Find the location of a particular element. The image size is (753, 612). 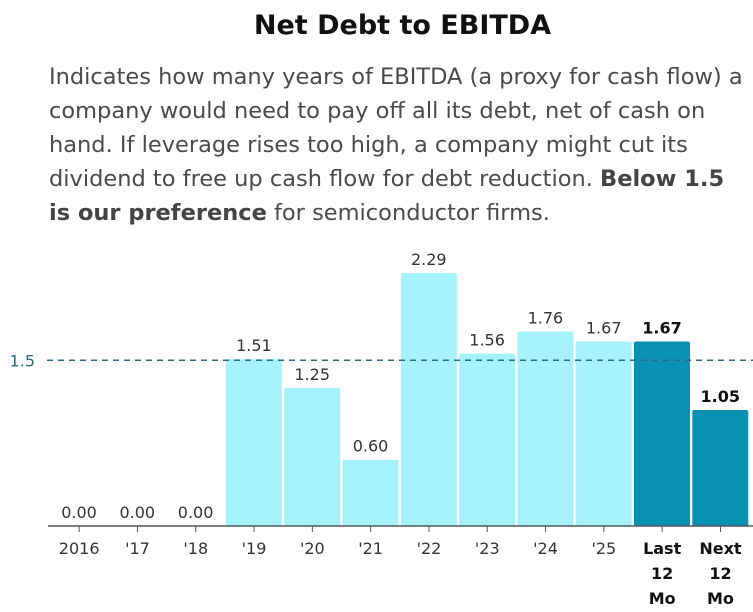

x-tick-label: '25 is located at coordinates (603, 548).